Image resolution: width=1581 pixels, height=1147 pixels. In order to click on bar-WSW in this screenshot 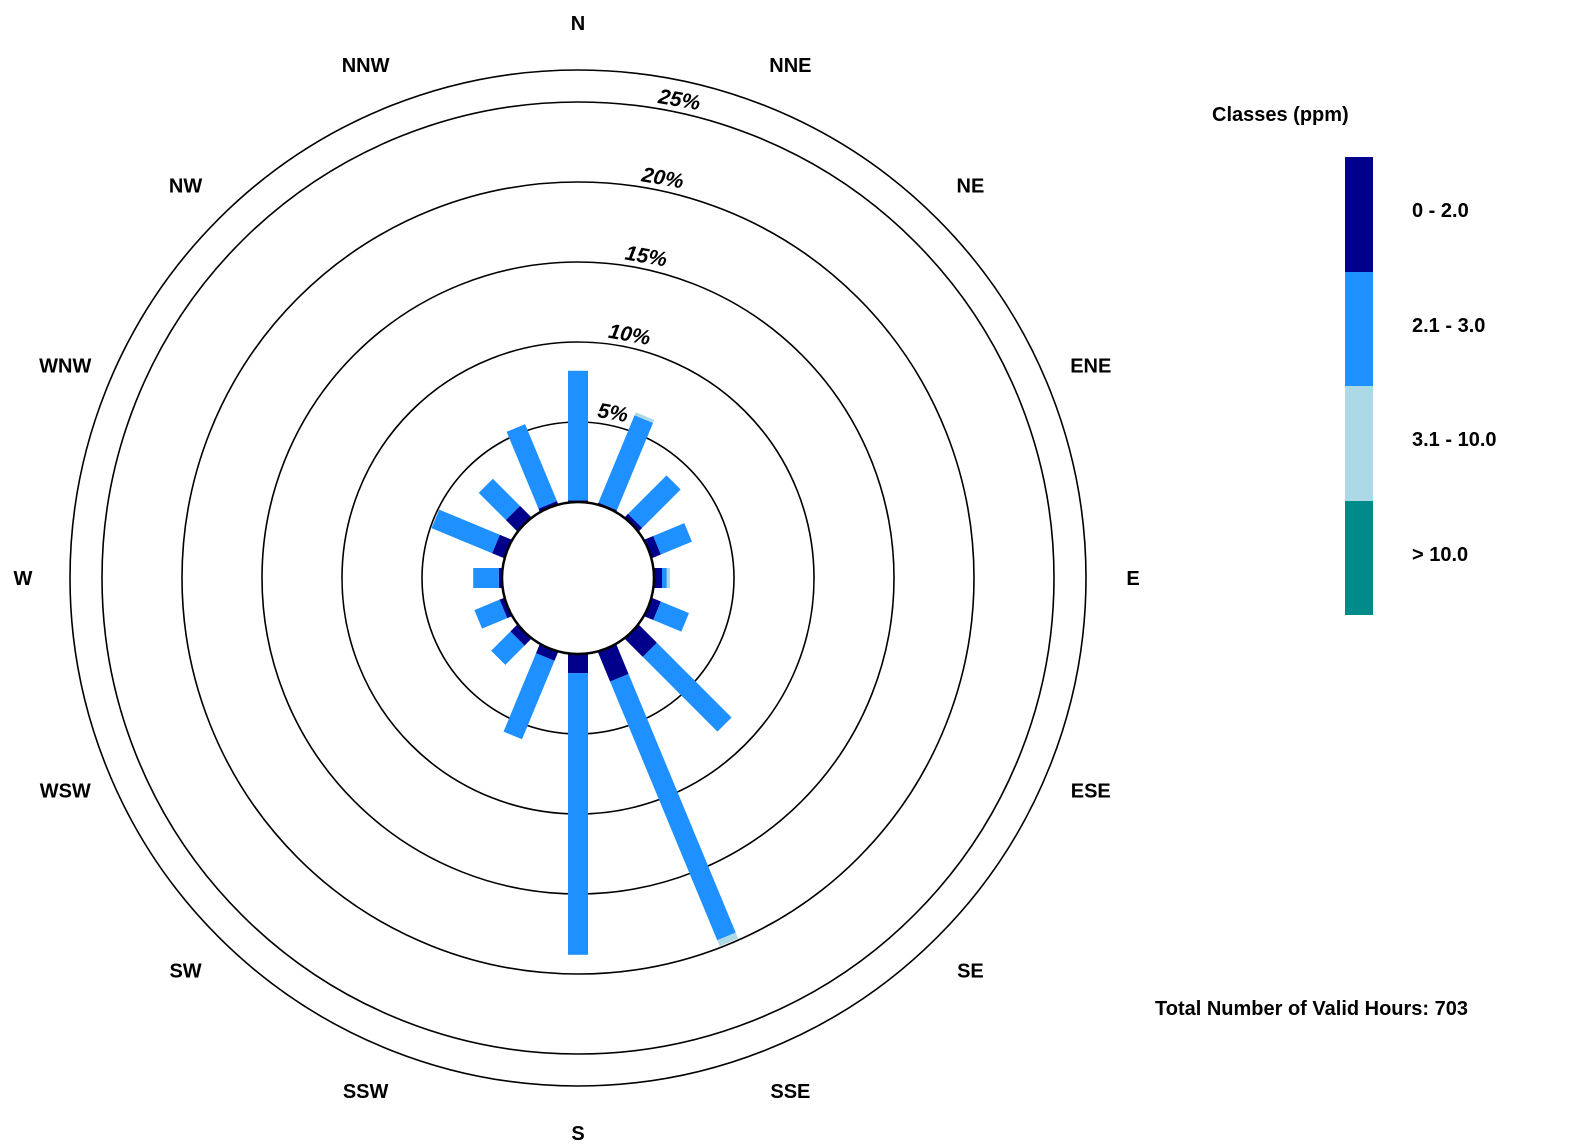, I will do `click(493, 613)`.